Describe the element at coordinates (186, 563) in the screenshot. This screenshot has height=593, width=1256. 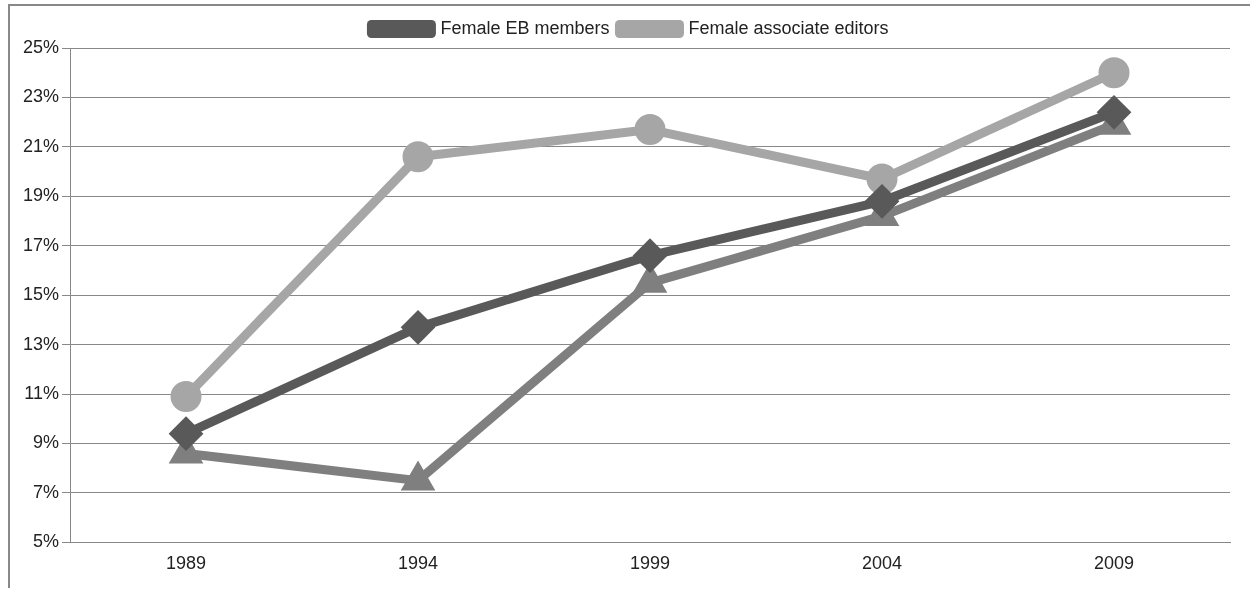
I see `x-tick-label: 1989` at that location.